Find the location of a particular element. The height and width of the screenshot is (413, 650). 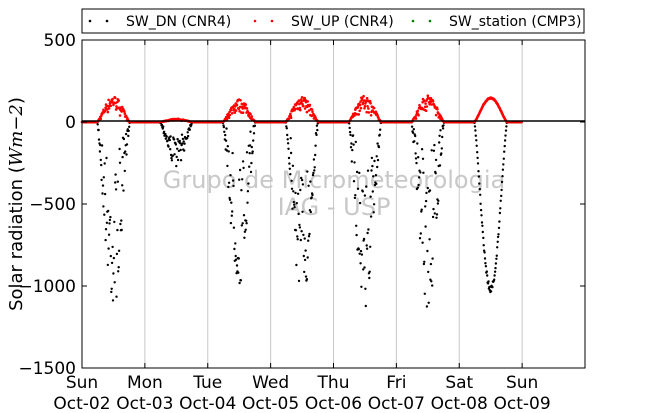

x-tick-label-day: Wed is located at coordinates (270, 383).